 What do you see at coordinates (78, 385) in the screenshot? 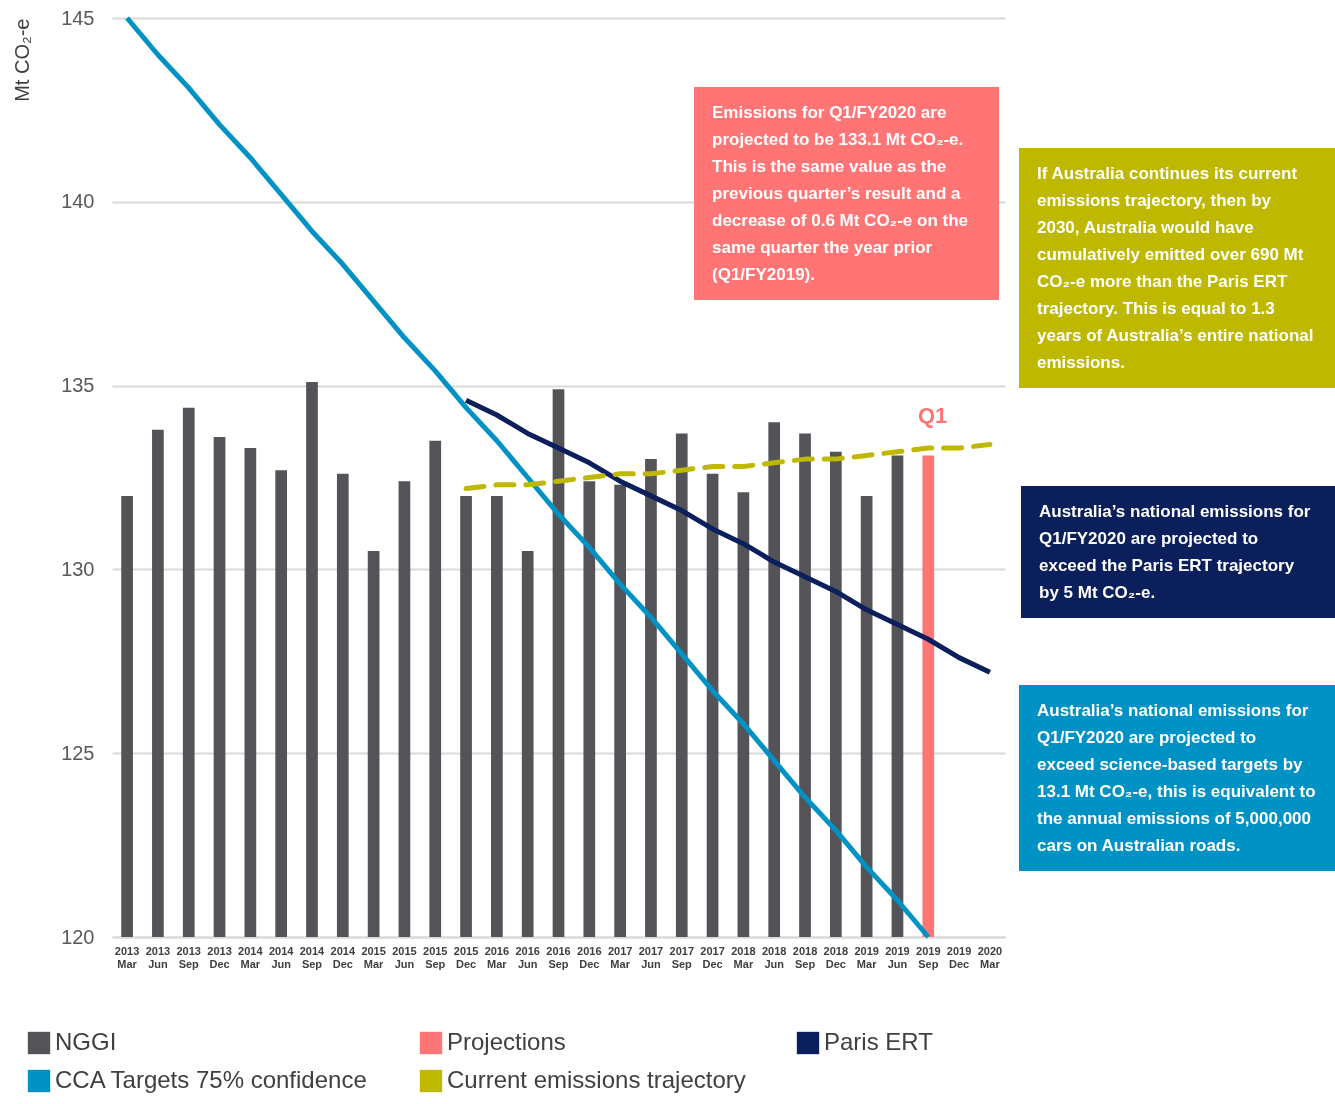
I see `y-tick-label: 135` at bounding box center [78, 385].